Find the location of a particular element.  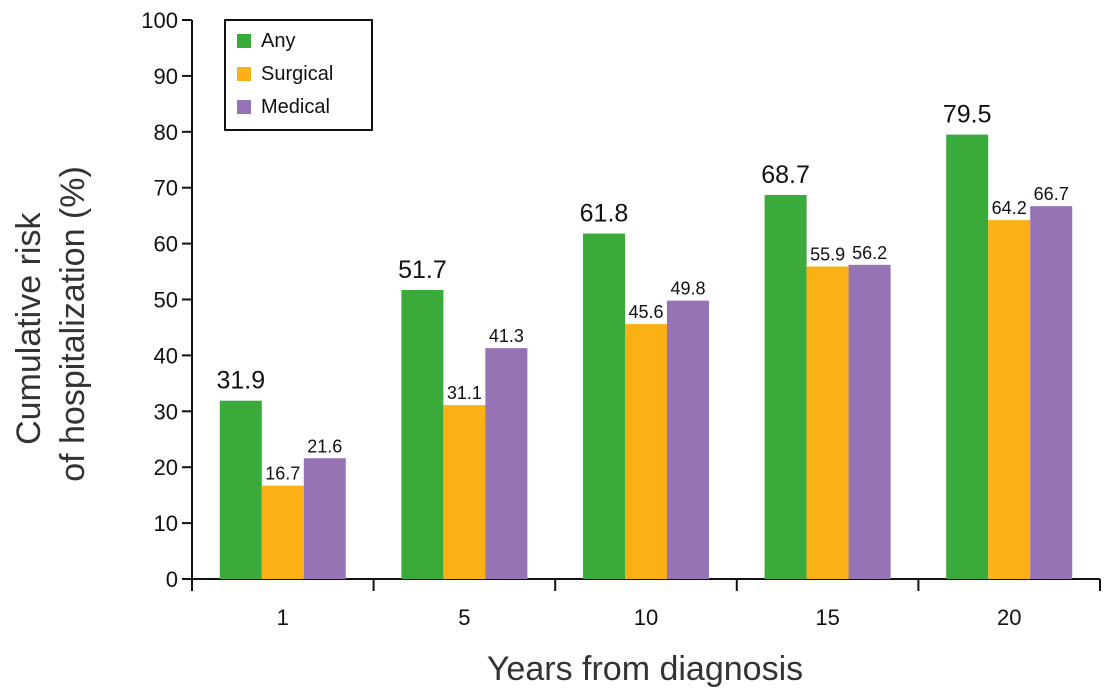

legend-label-any: Any is located at coordinates (278, 41).